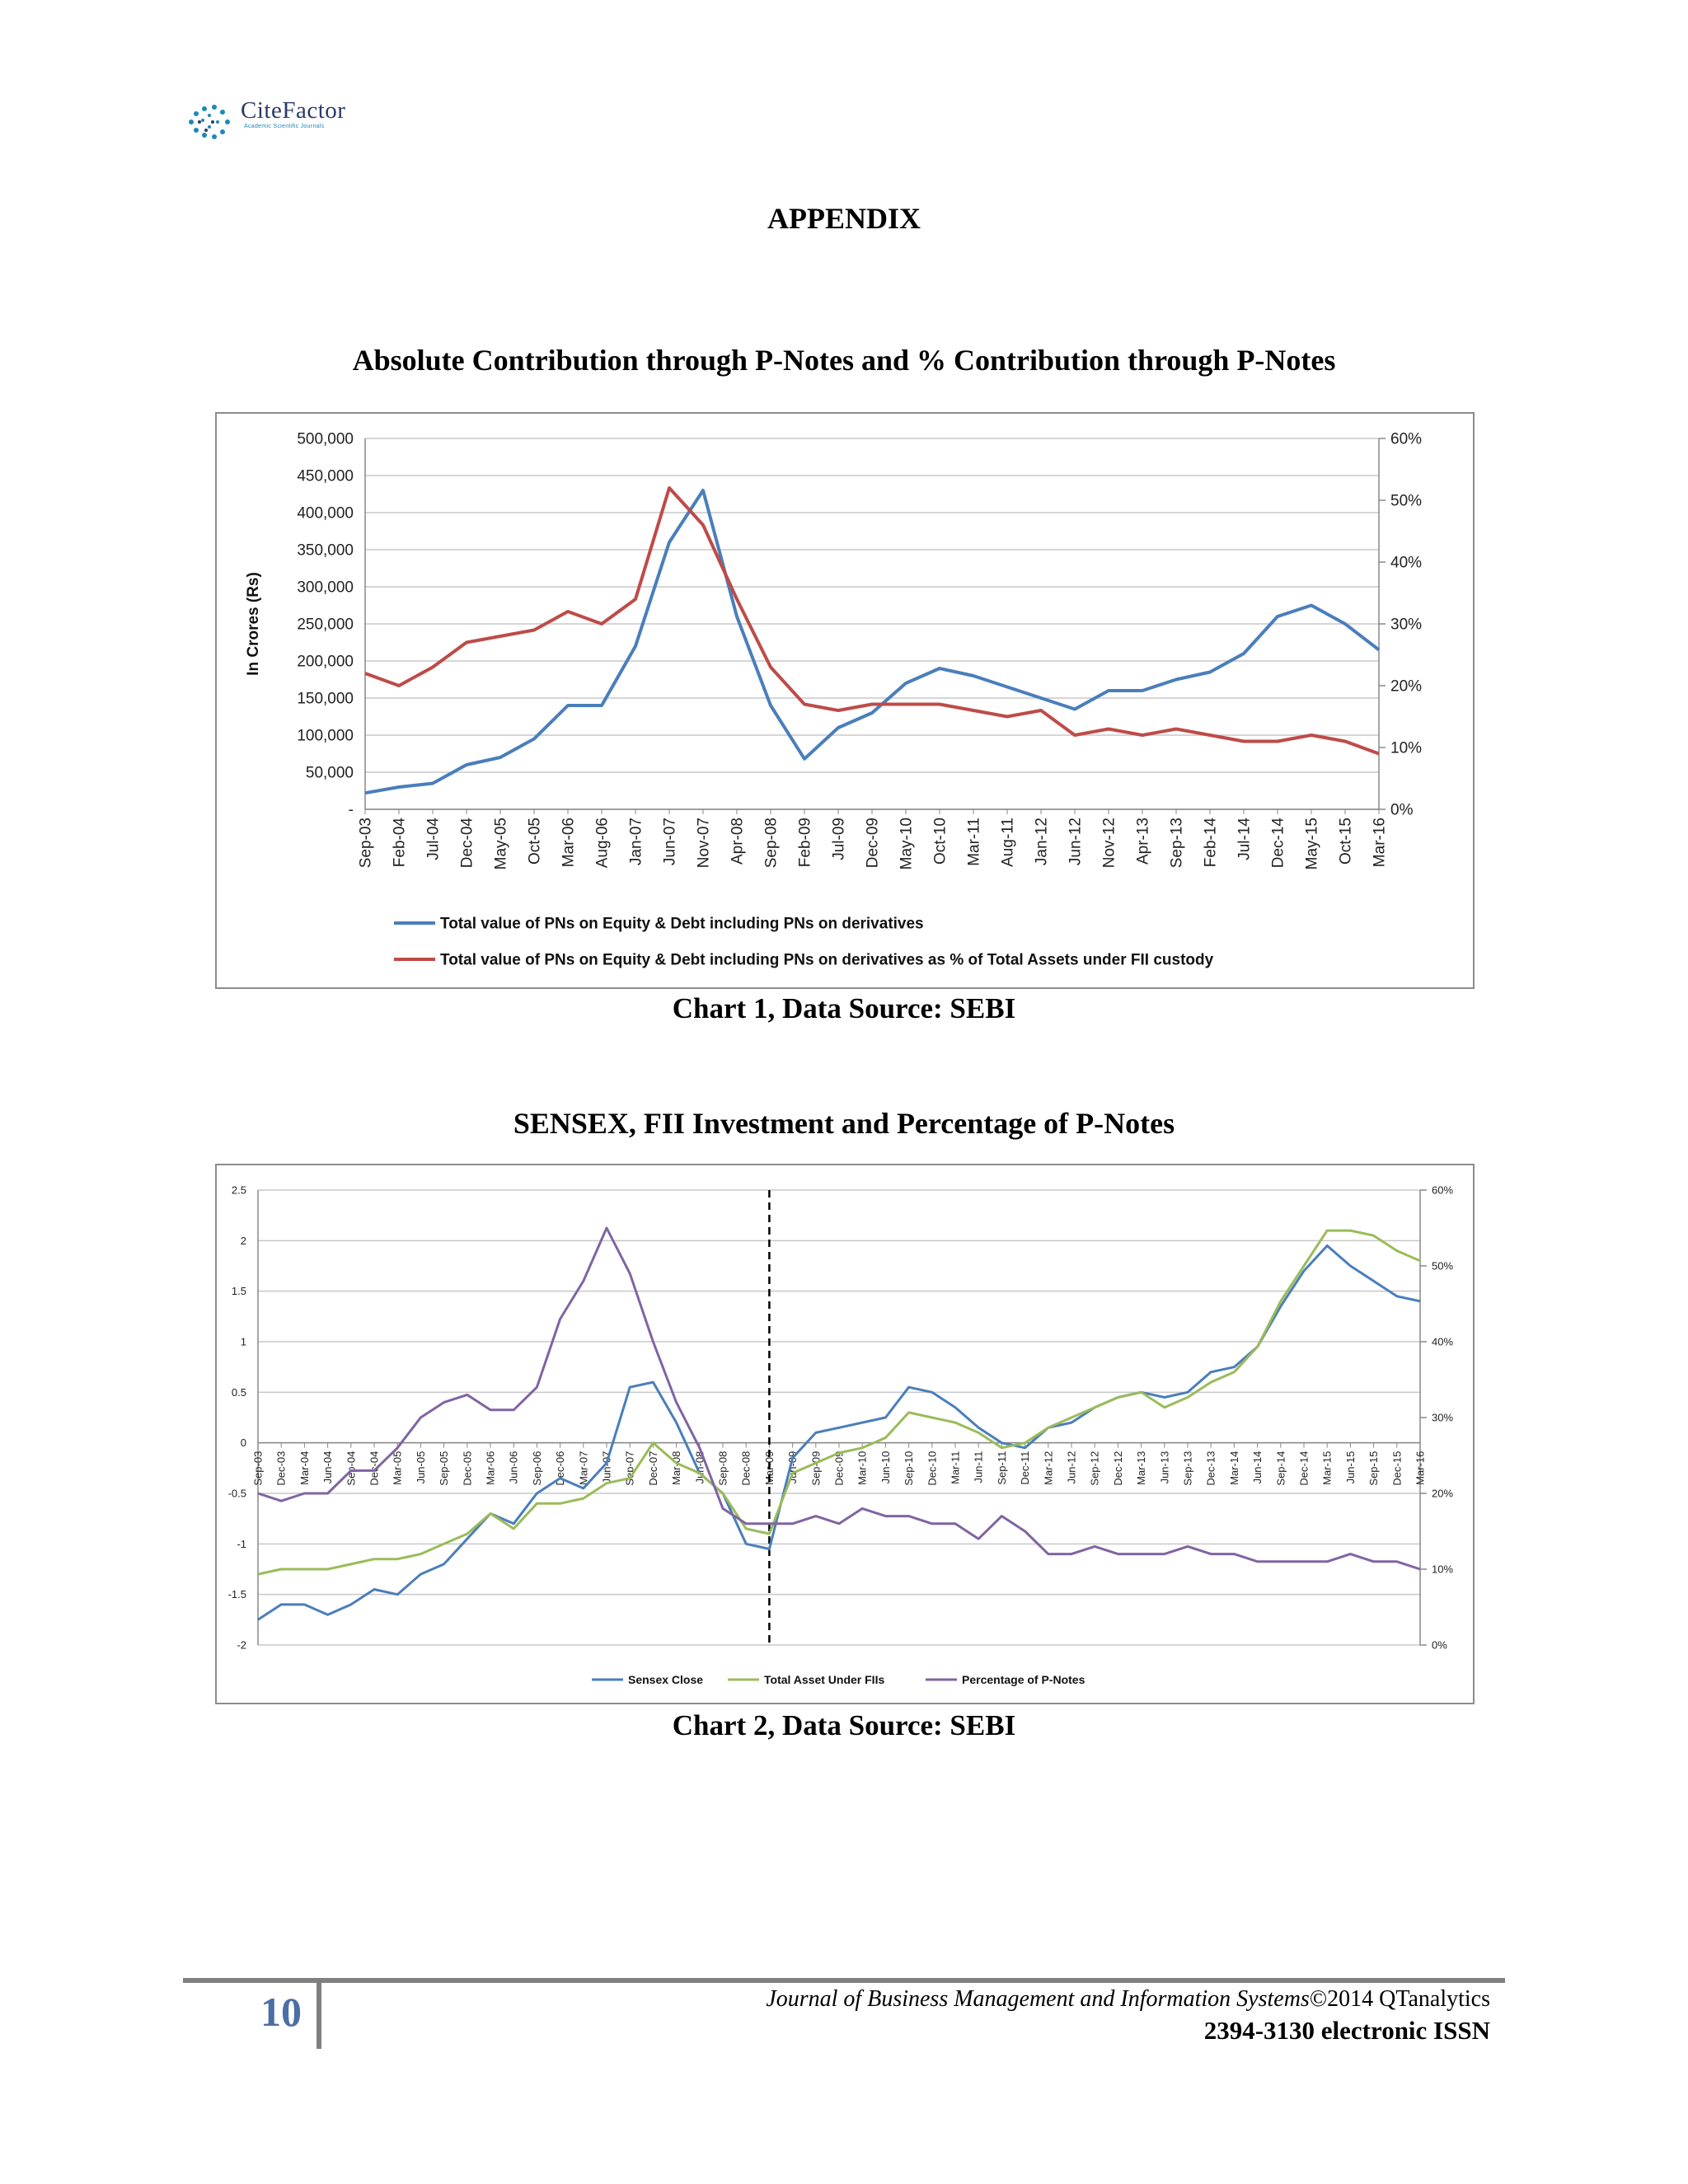  I want to click on chart1-caption: Chart 1, Data Source: SEBI, so click(844, 1008).